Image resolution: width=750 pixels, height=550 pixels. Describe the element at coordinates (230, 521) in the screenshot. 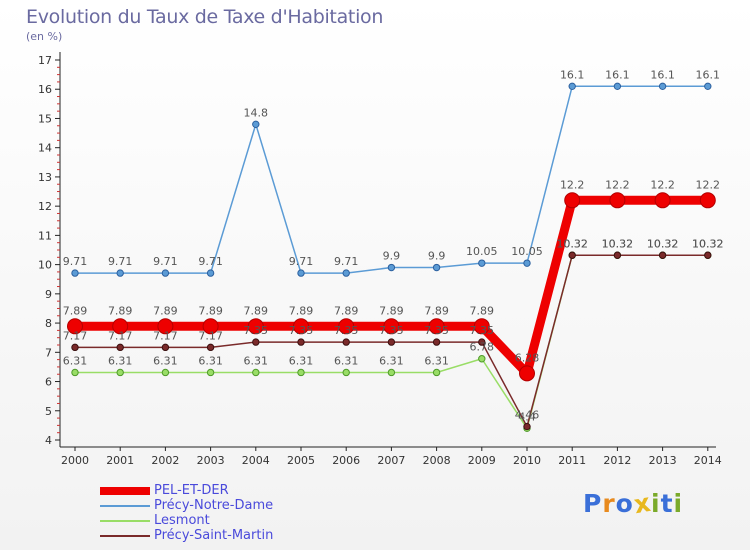

I see `legend-item: Lesmont` at that location.